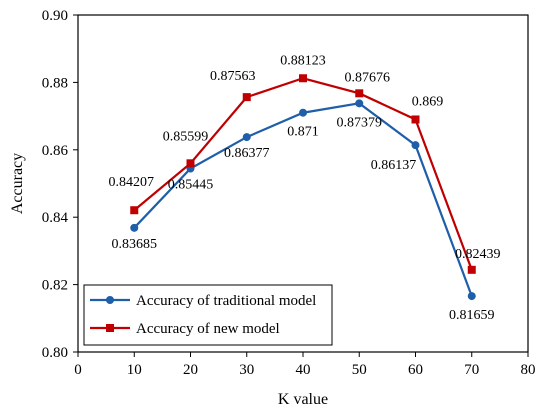 The height and width of the screenshot is (415, 550). I want to click on data-label: 0.84207, so click(132, 182).